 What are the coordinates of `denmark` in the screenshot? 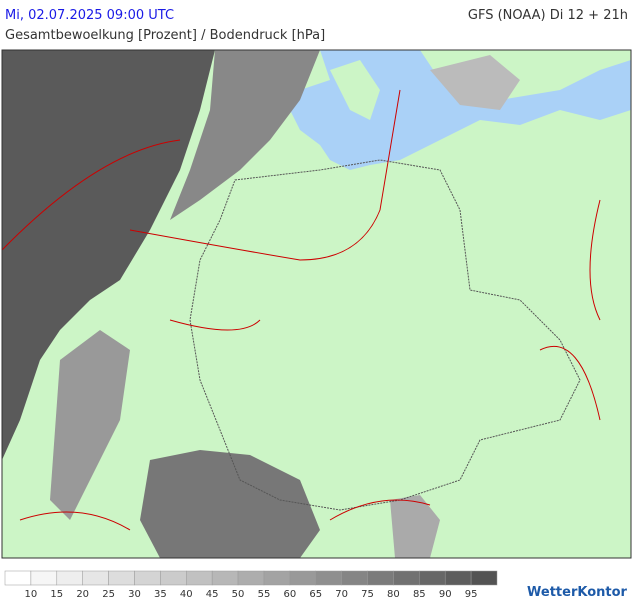 It's located at (355, 90).